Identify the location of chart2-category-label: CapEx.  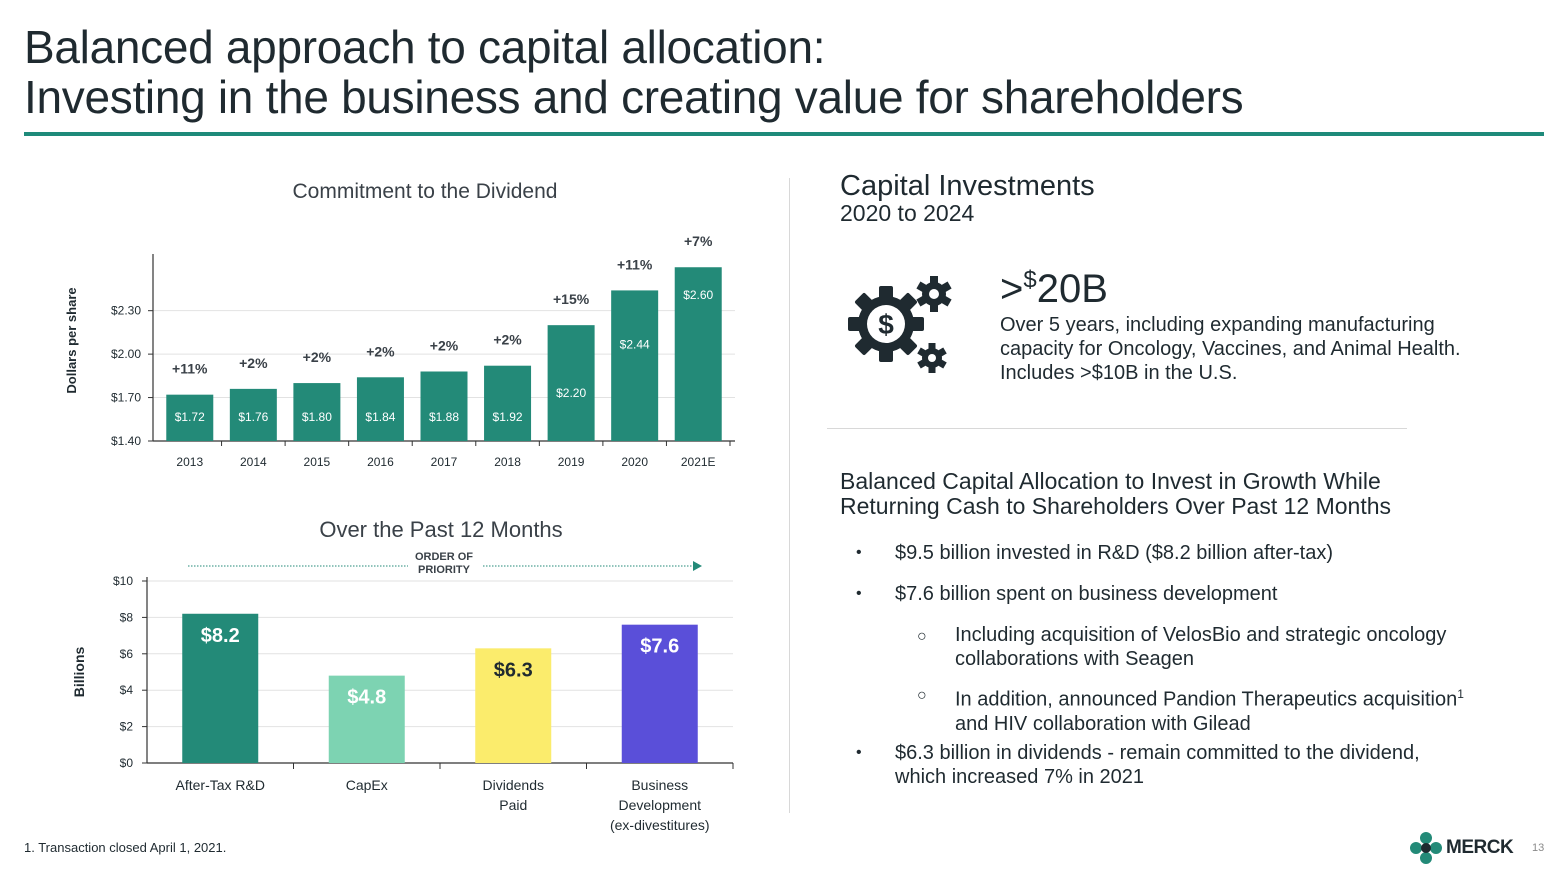
(367, 785).